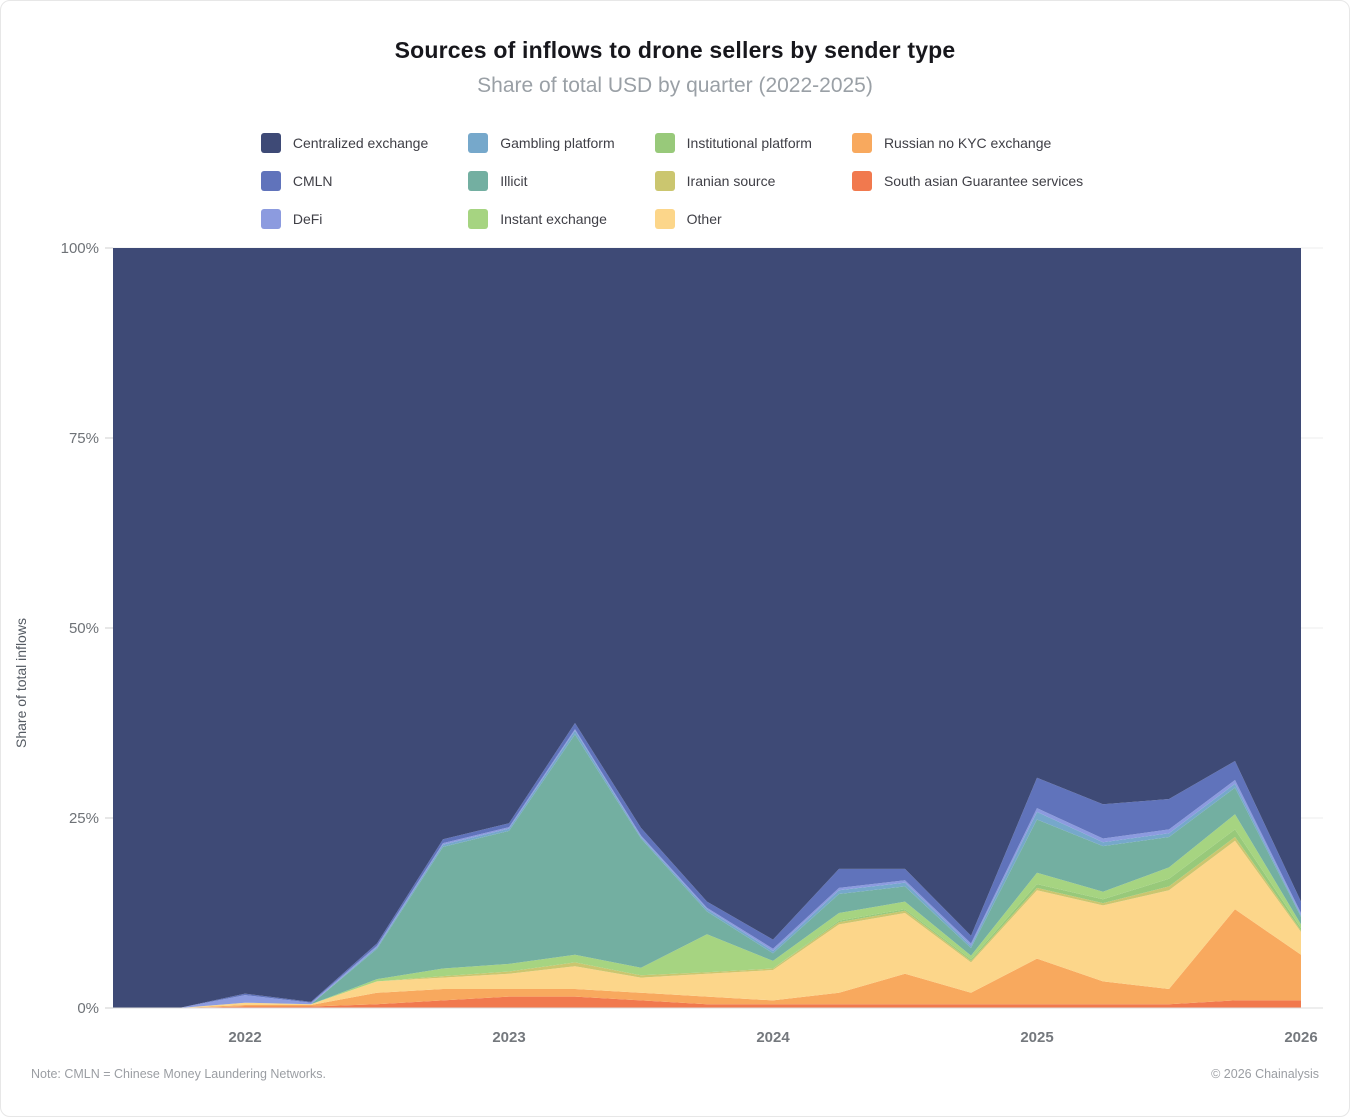  What do you see at coordinates (704, 219) in the screenshot?
I see `legend-label: Other` at bounding box center [704, 219].